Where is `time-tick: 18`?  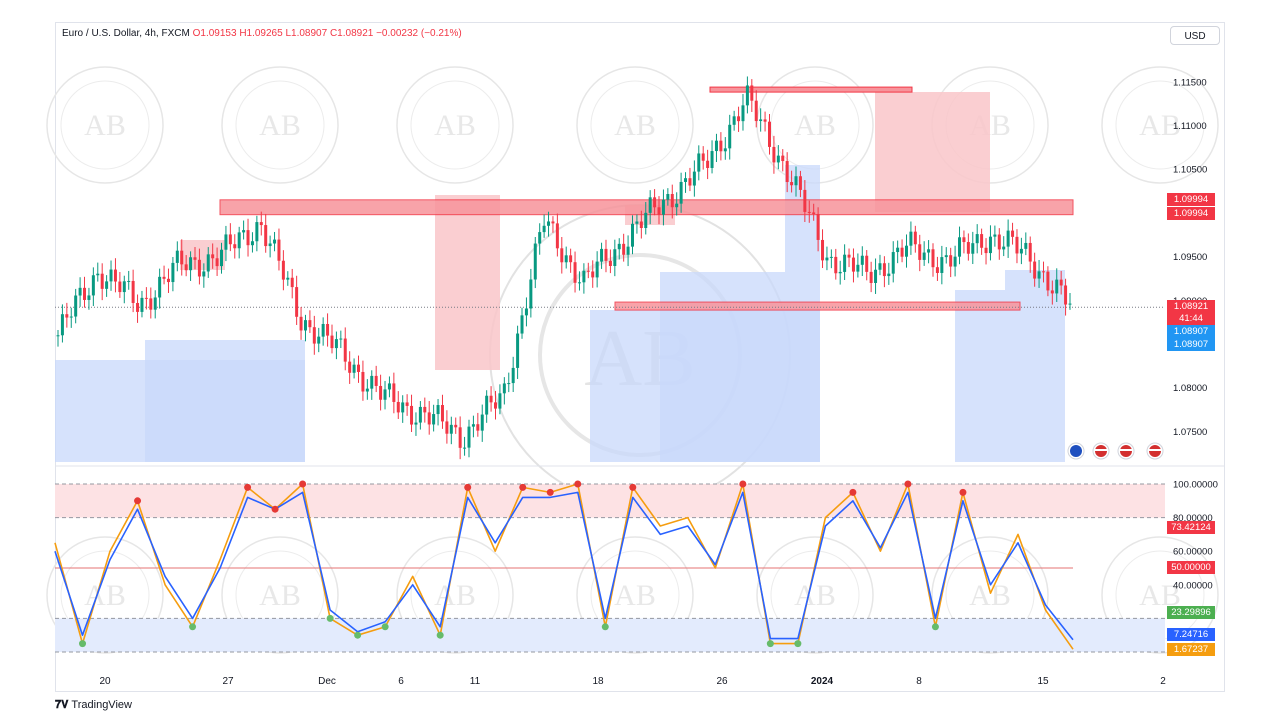 time-tick: 18 is located at coordinates (598, 681).